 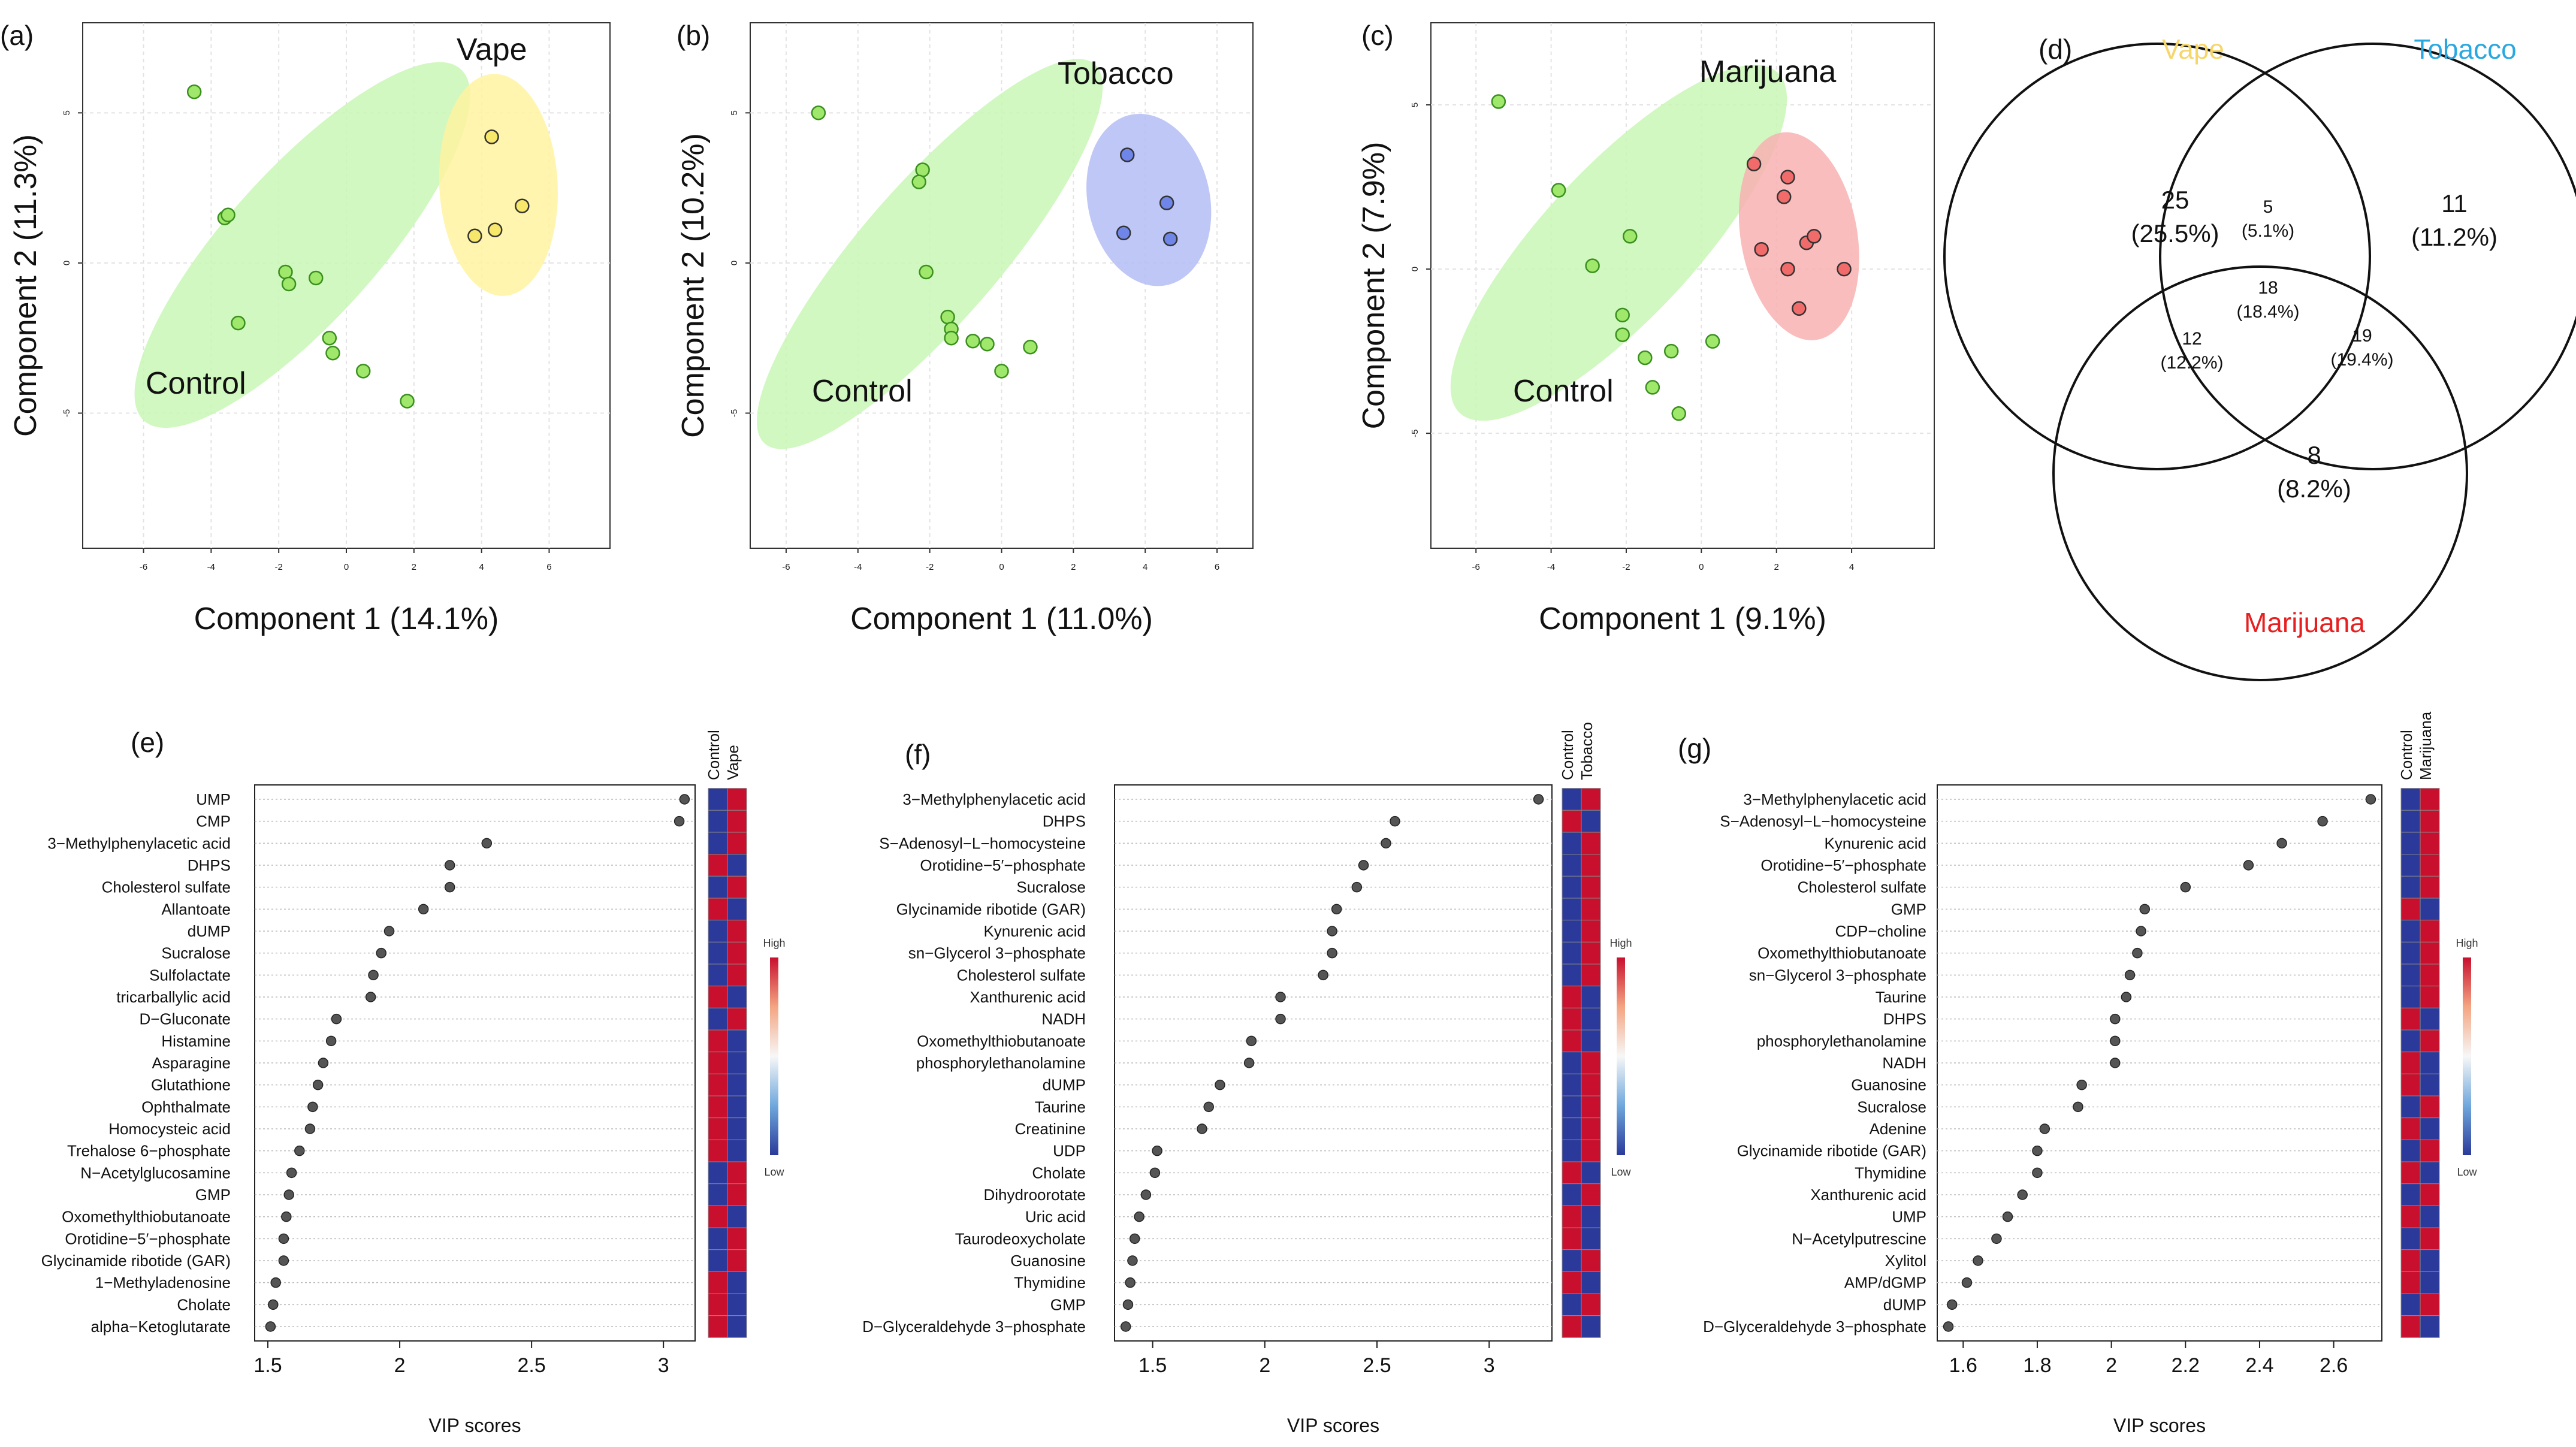 I want to click on pca-tick-label-y: 0, so click(x=1415, y=269).